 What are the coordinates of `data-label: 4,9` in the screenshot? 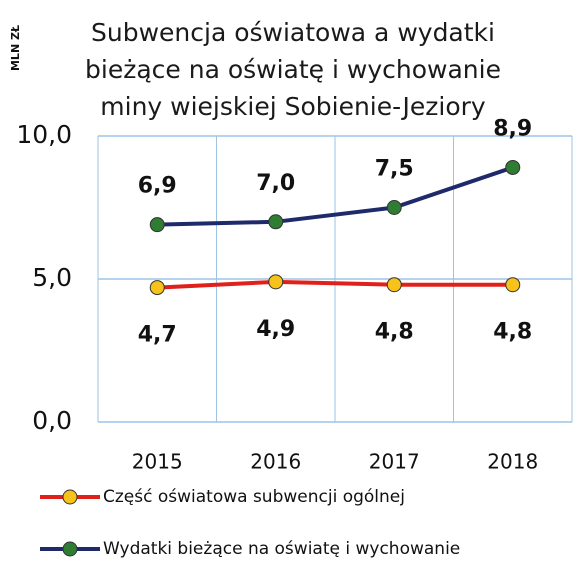 It's located at (275, 329).